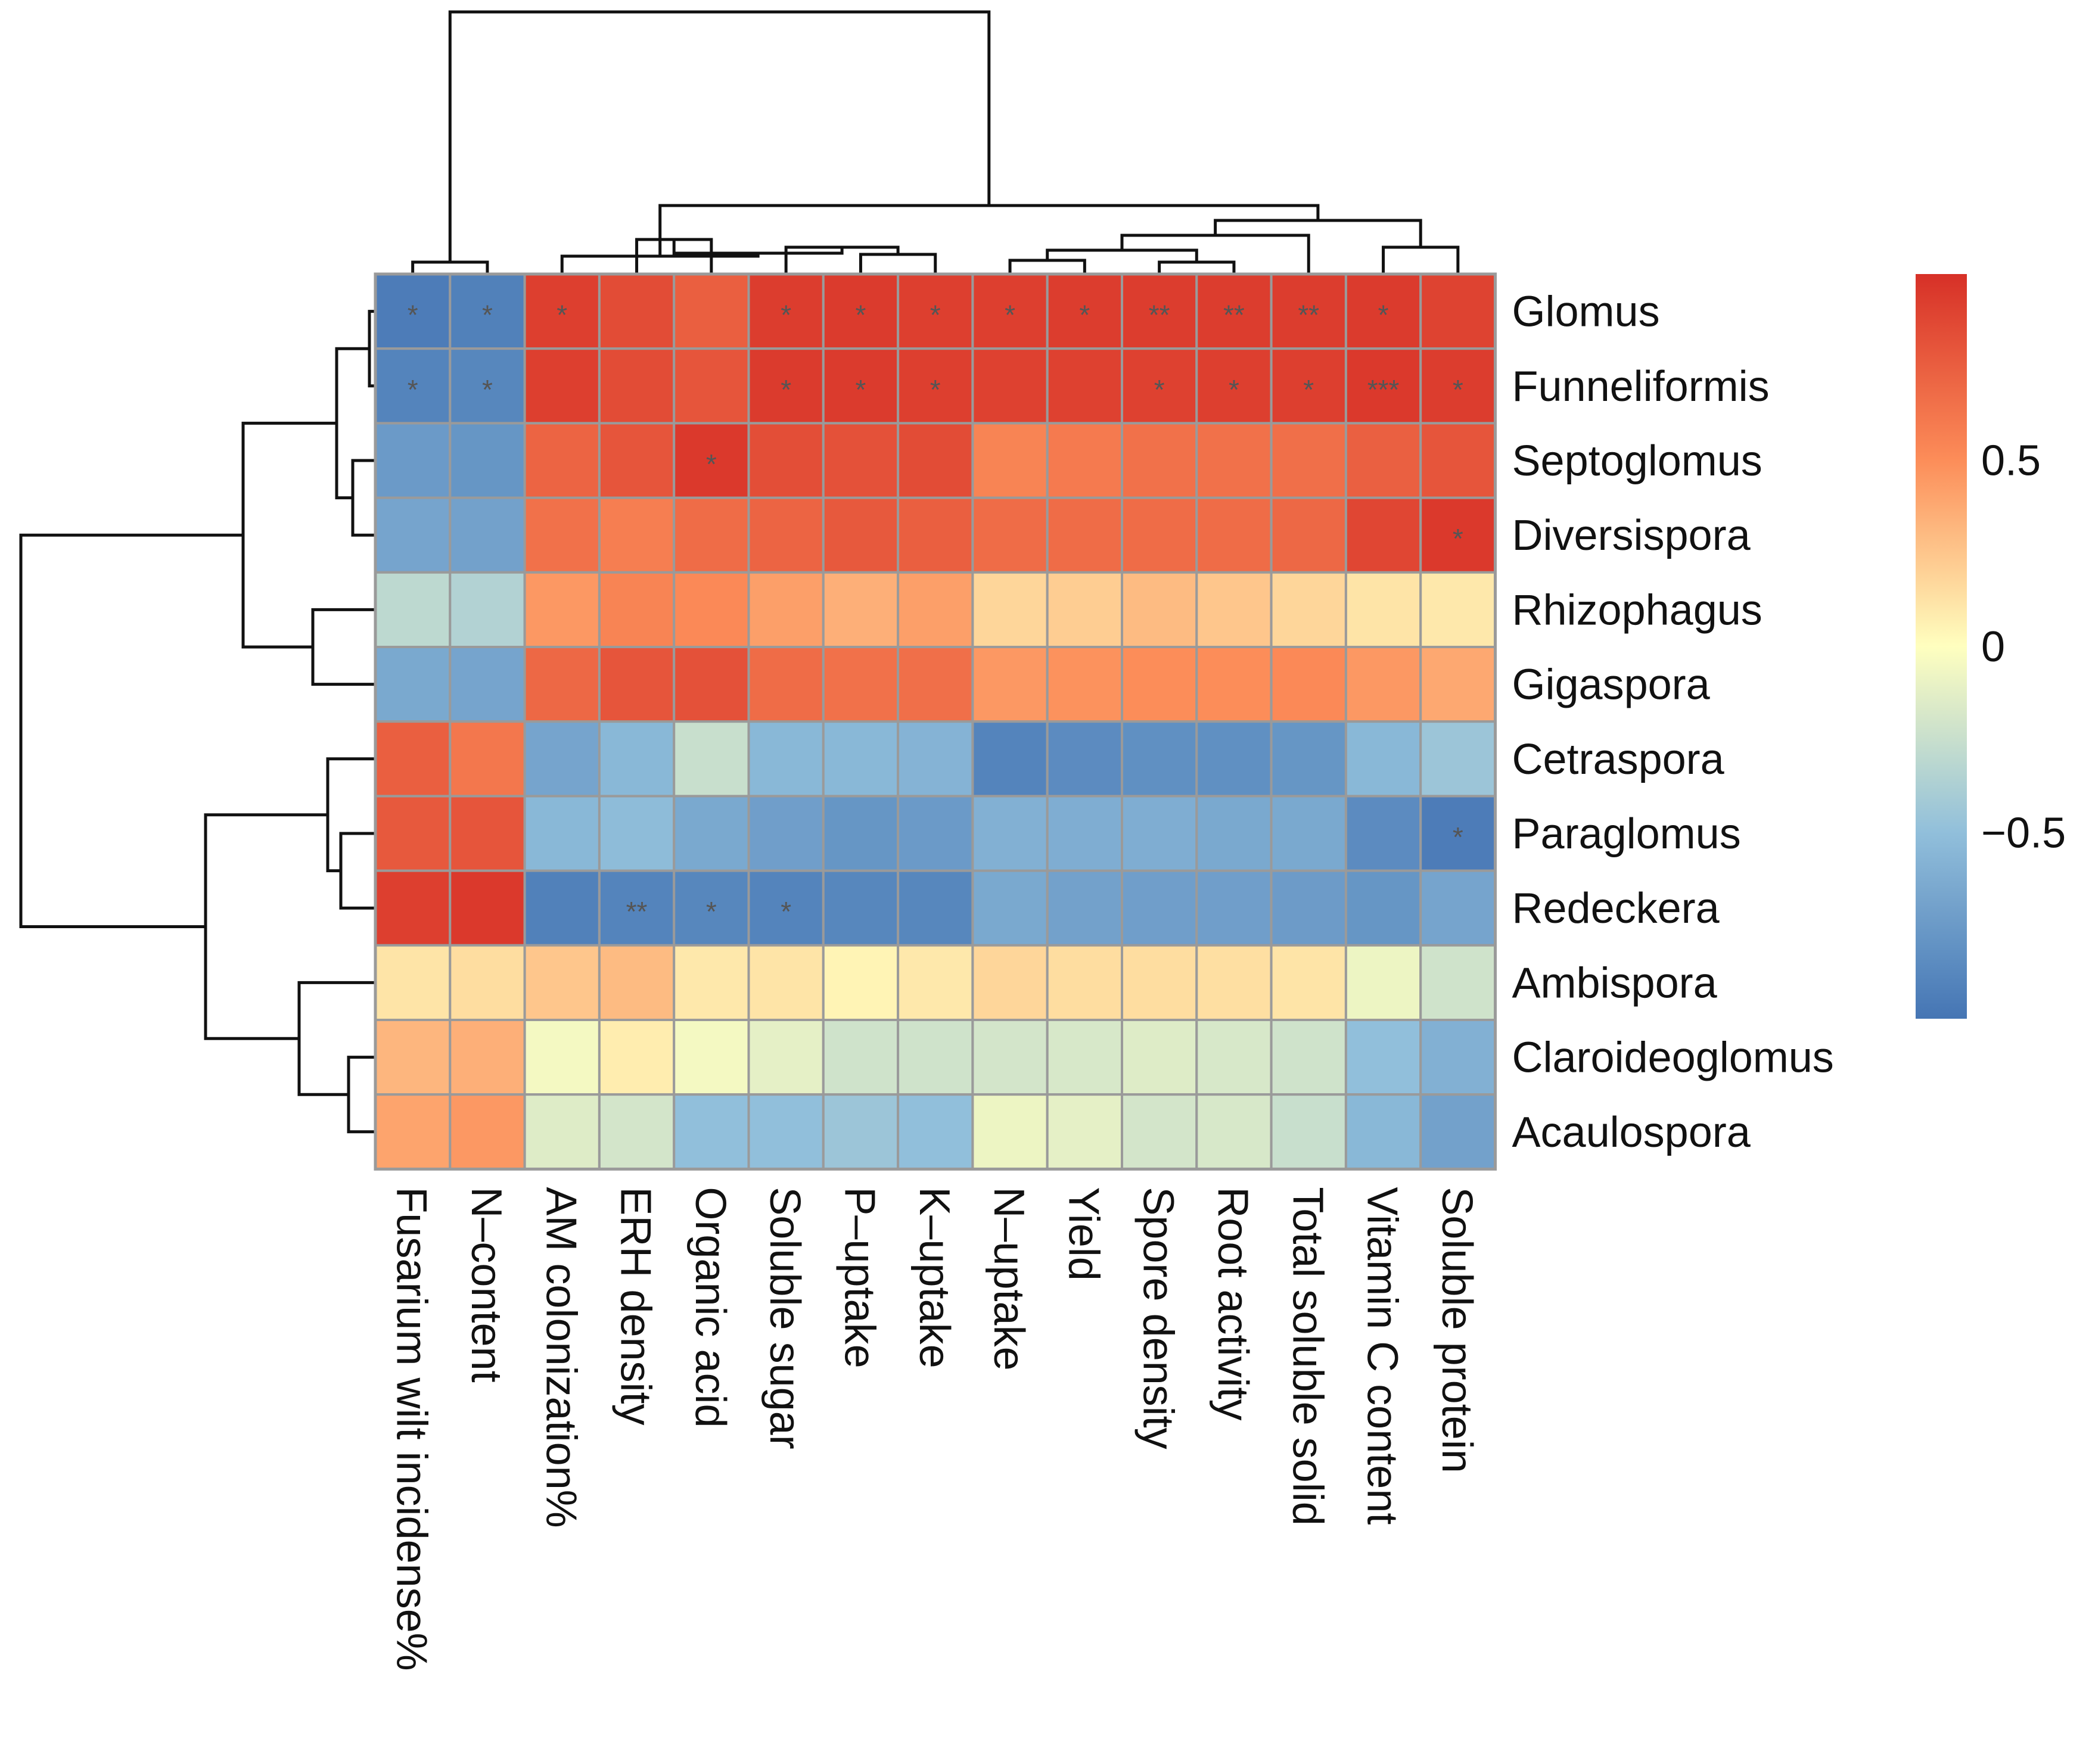 The image size is (2092, 1764). Describe the element at coordinates (636, 1306) in the screenshot. I see `column-label: ERH density` at that location.